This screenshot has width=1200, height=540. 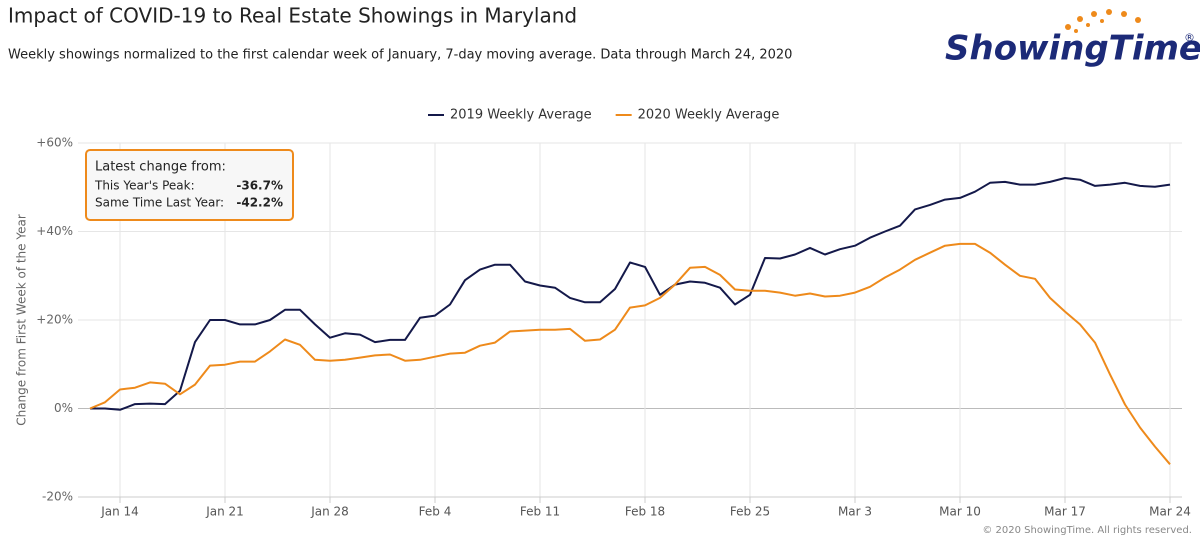 What do you see at coordinates (750, 512) in the screenshot?
I see `x-tick-label: Feb 25` at bounding box center [750, 512].